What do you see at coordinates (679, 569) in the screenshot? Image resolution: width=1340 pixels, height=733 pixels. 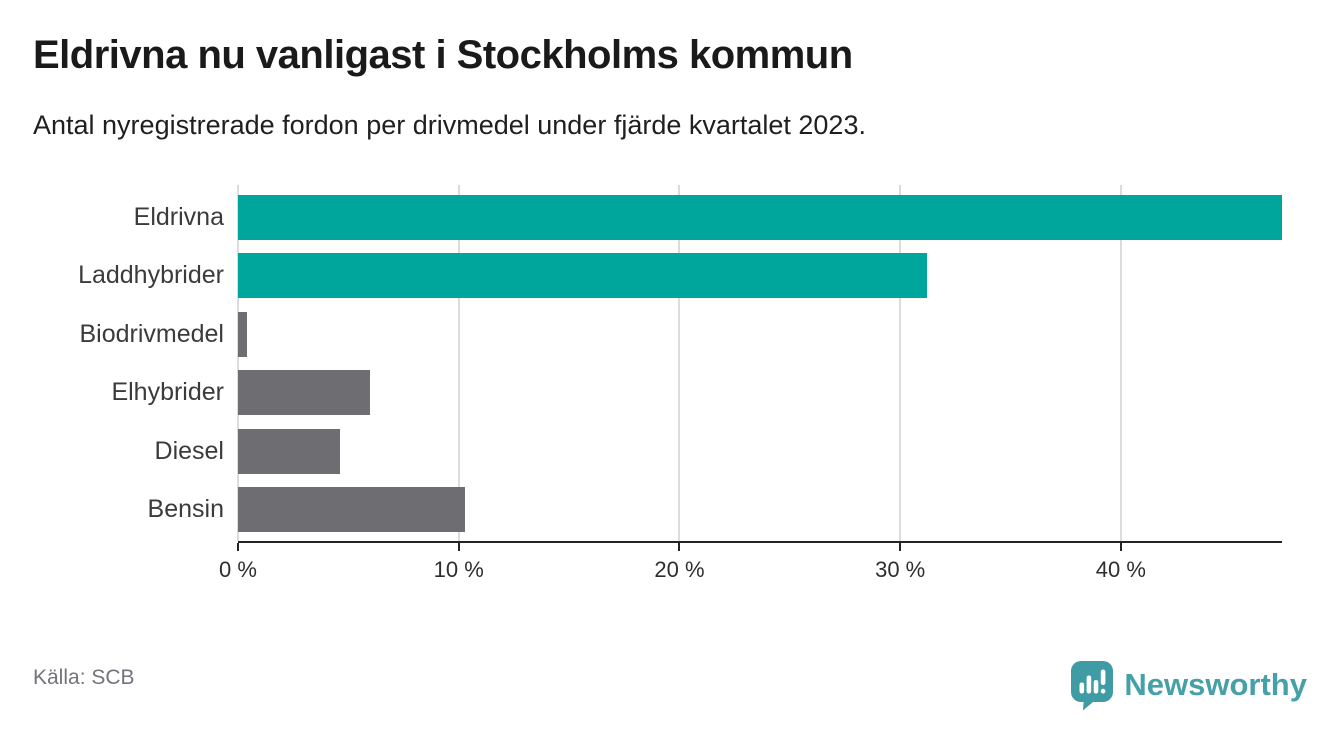 I see `axis-tick-label: 20 %` at bounding box center [679, 569].